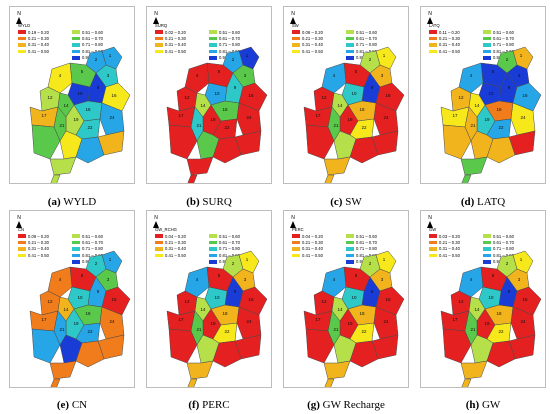 The image size is (550, 414). What do you see at coordinates (499, 313) in the screenshot?
I see `subbasin-label: 18` at bounding box center [499, 313].